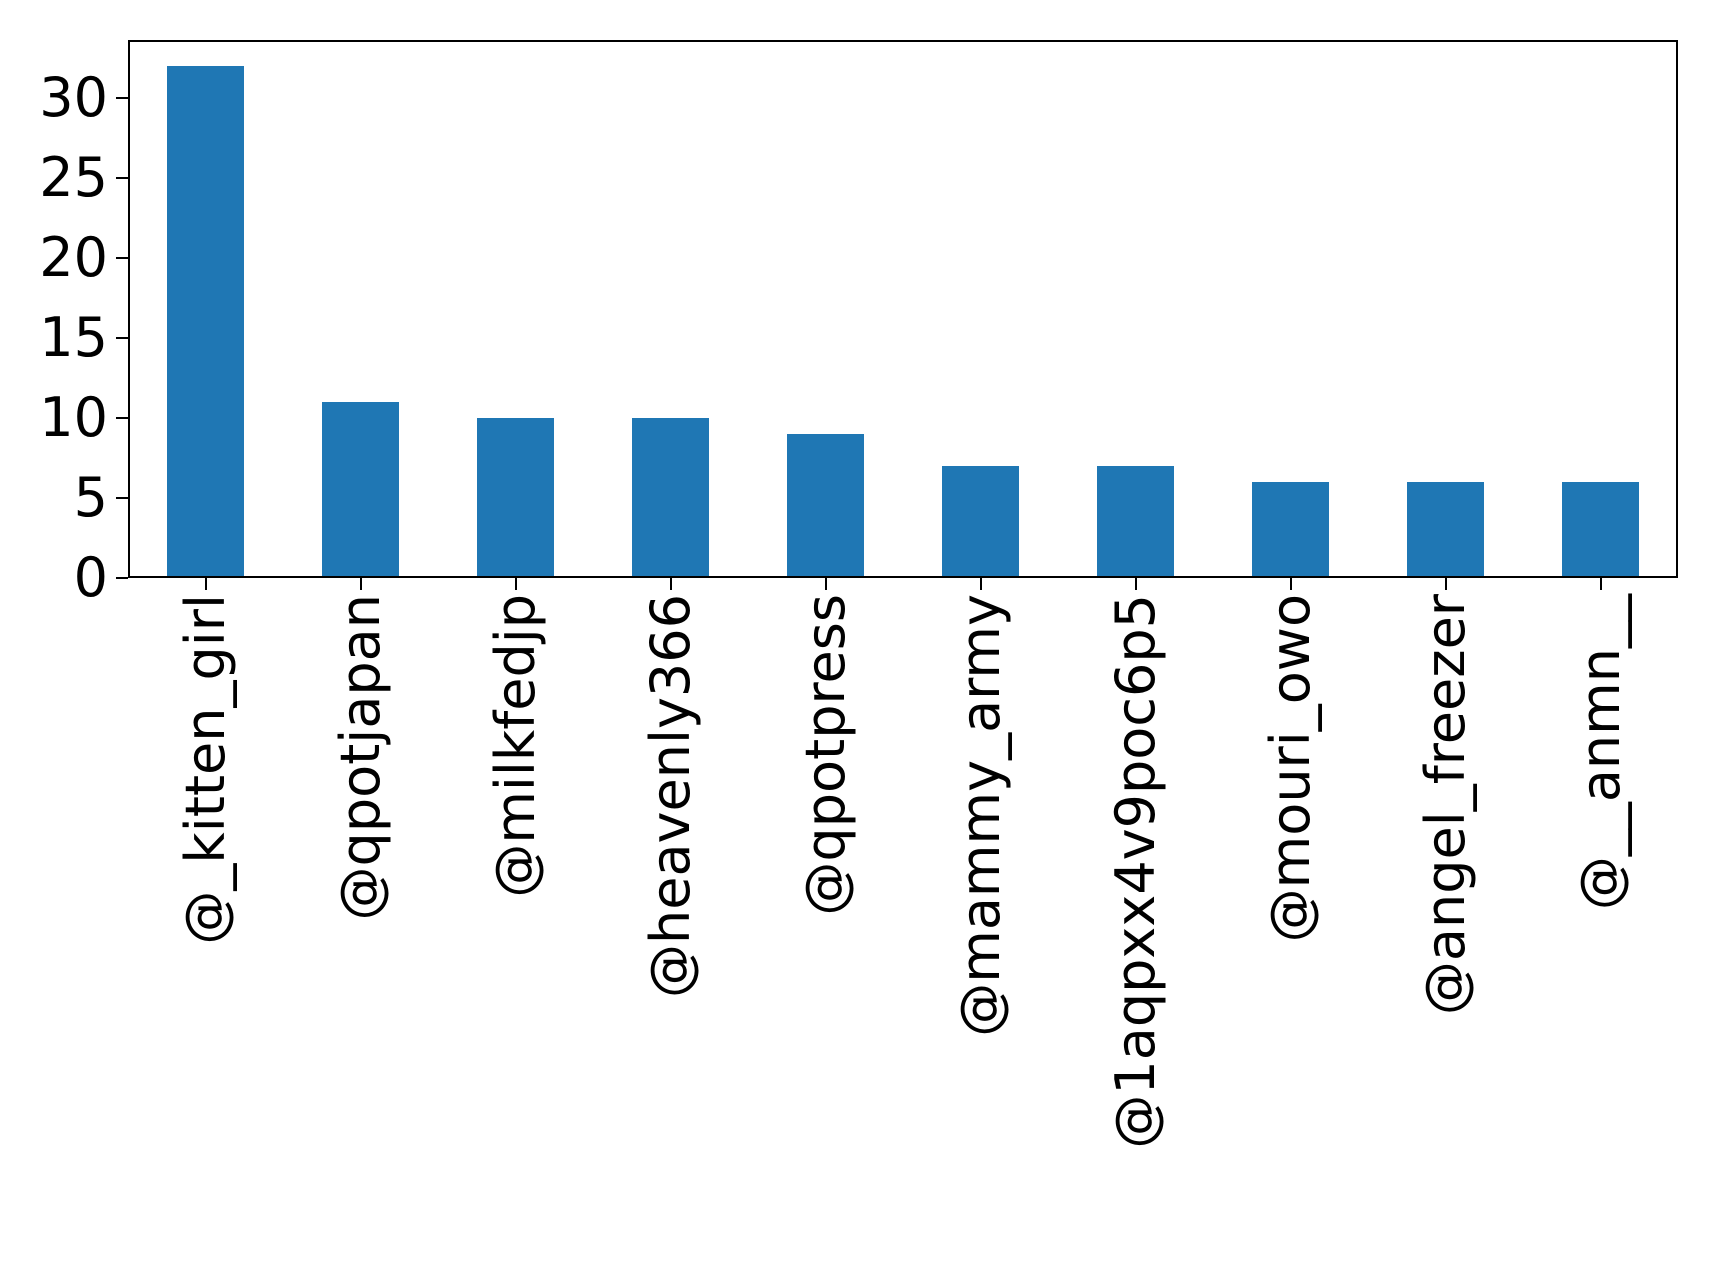  I want to click on x-tick-label: @mouri_owo, so click(1290, 768).